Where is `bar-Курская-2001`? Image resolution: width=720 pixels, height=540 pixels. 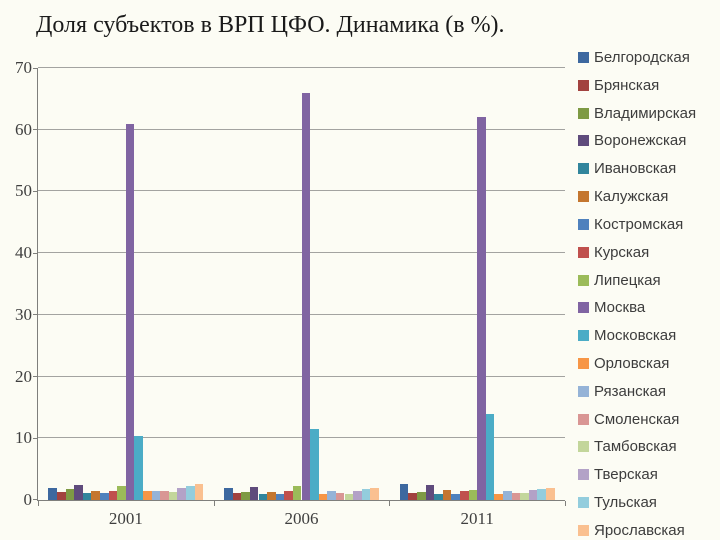 bar-Курская-2001 is located at coordinates (113, 495).